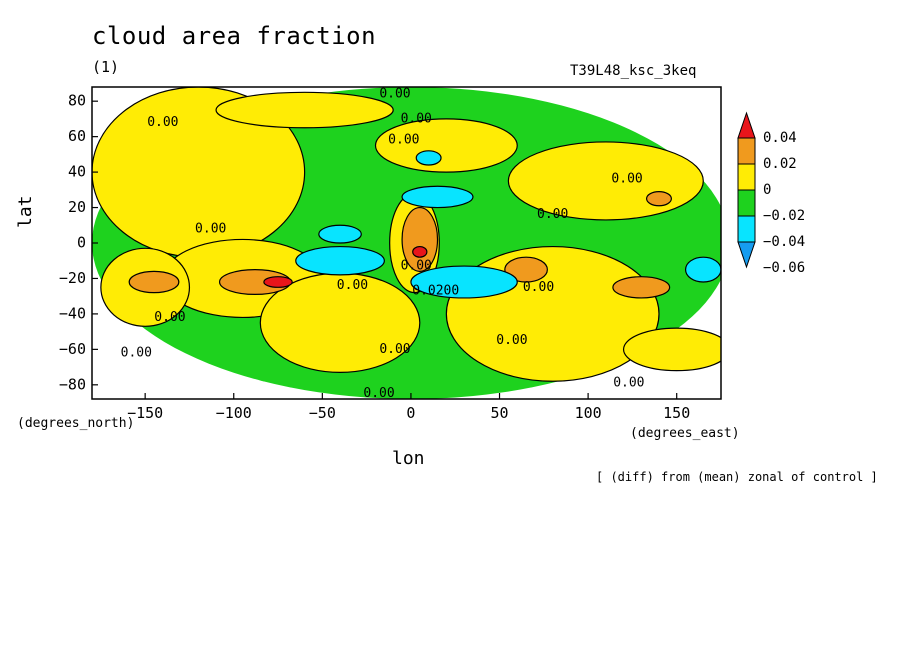 This screenshot has width=904, height=654. Describe the element at coordinates (106, 67) in the screenshot. I see `chart-subtitle: (1)` at that location.